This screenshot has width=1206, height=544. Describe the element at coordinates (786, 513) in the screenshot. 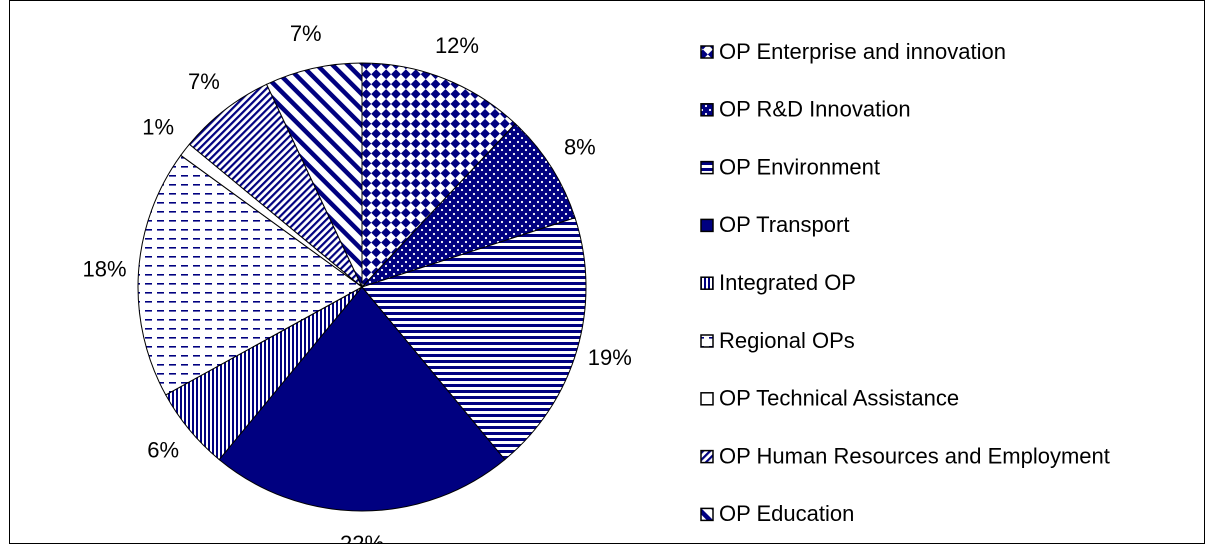

I see `legend-label: OP Education` at that location.